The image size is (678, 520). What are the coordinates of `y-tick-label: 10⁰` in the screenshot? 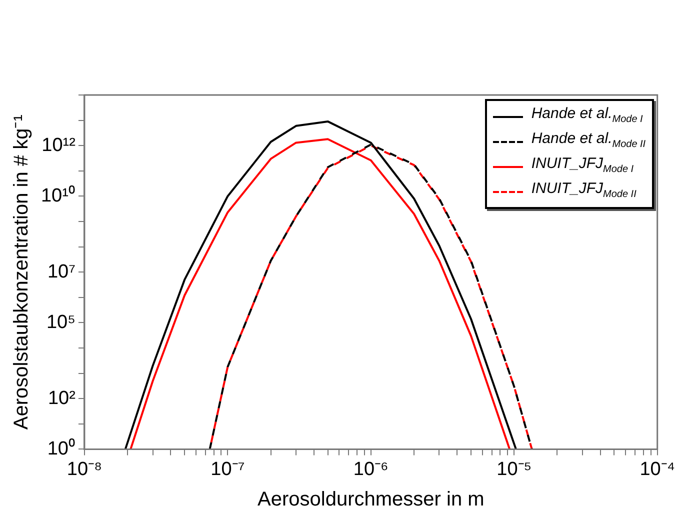 It's located at (61, 448).